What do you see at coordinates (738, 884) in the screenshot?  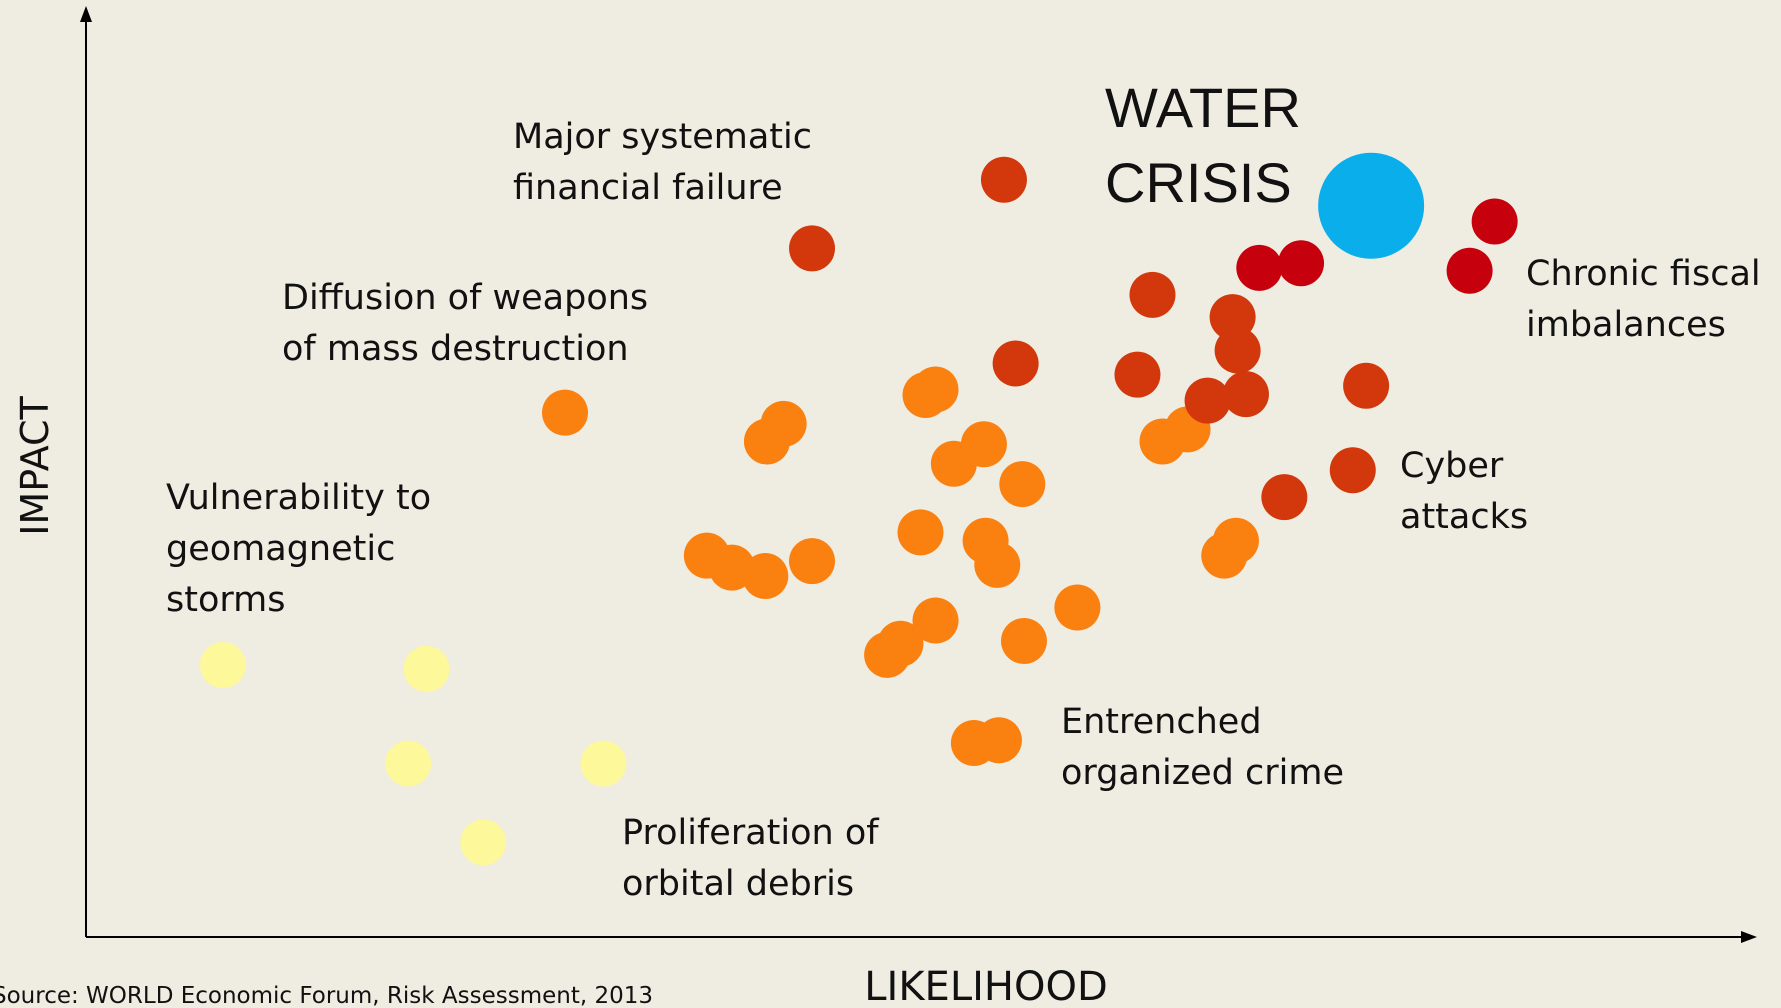 I see `annotation: orbital debris` at bounding box center [738, 884].